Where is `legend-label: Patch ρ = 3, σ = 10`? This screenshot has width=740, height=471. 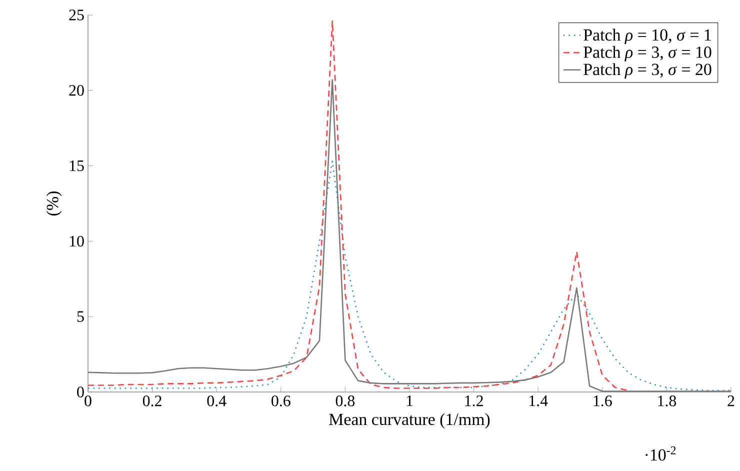 legend-label: Patch ρ = 3, σ = 10 is located at coordinates (648, 54).